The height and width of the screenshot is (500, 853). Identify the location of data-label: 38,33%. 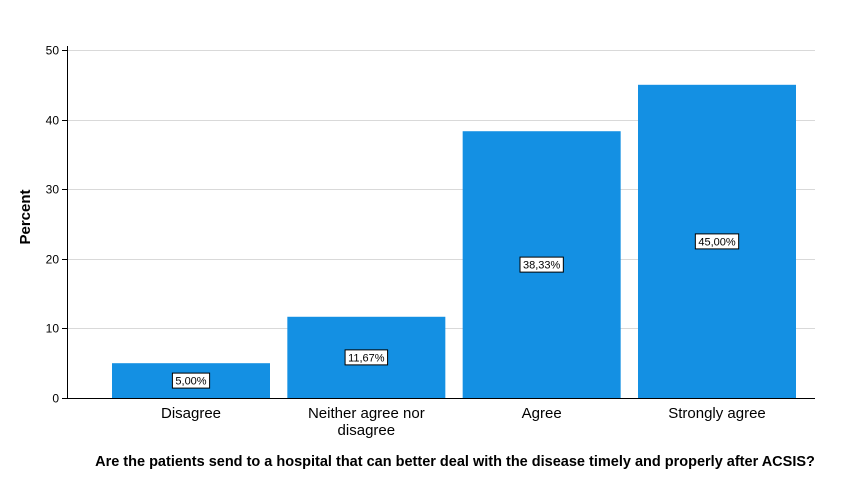
(541, 264).